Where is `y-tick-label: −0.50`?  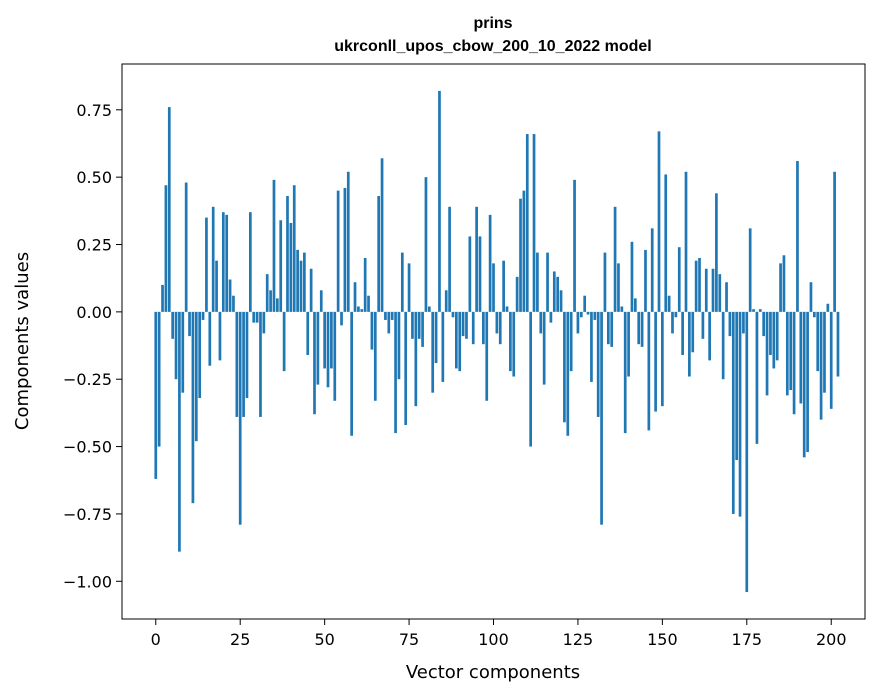 y-tick-label: −0.50 is located at coordinates (87, 447).